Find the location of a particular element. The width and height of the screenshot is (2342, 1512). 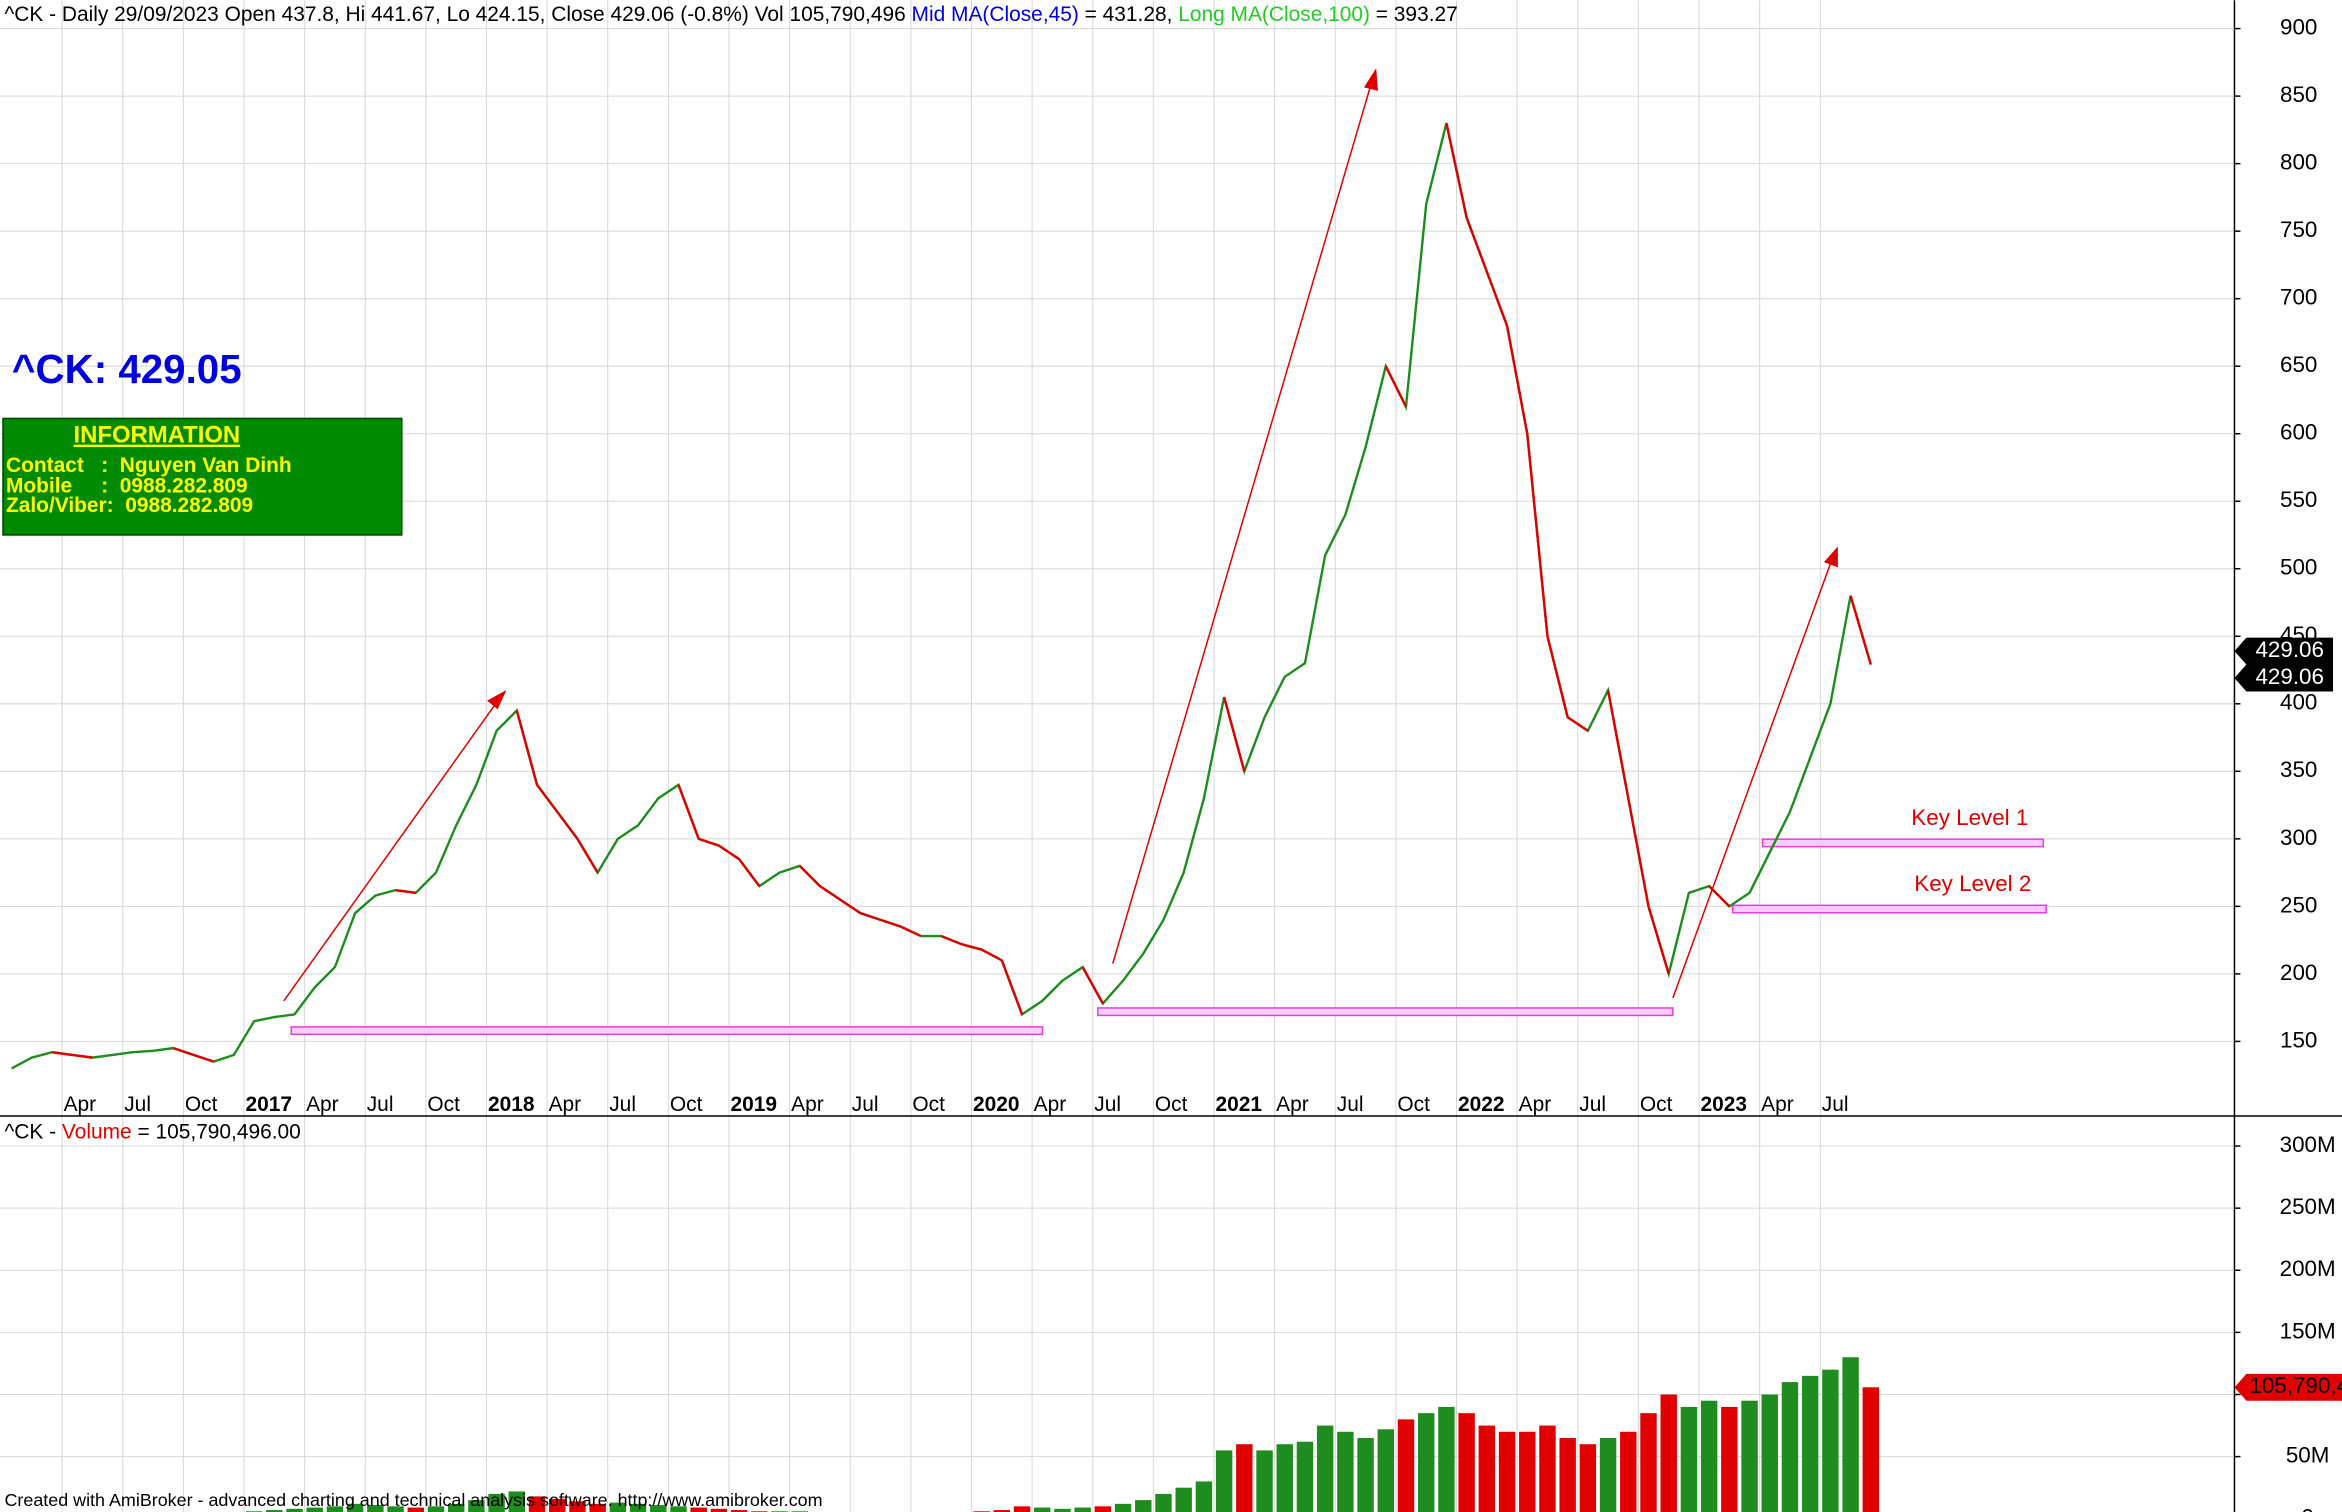

volume-tag is located at coordinates (2288, 1387).